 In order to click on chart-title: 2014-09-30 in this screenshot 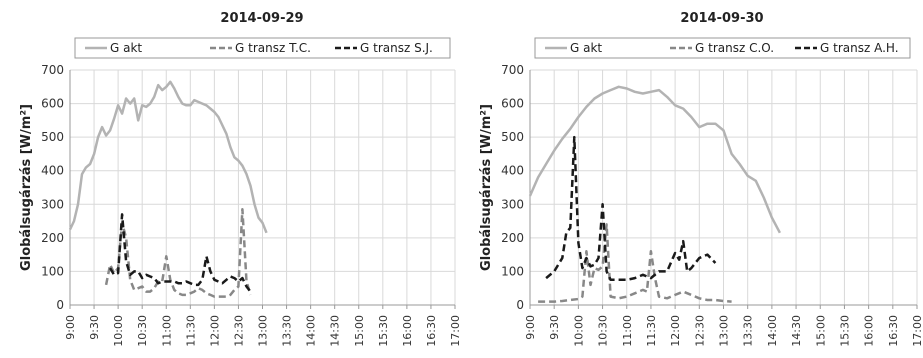, I will do `click(721, 18)`.